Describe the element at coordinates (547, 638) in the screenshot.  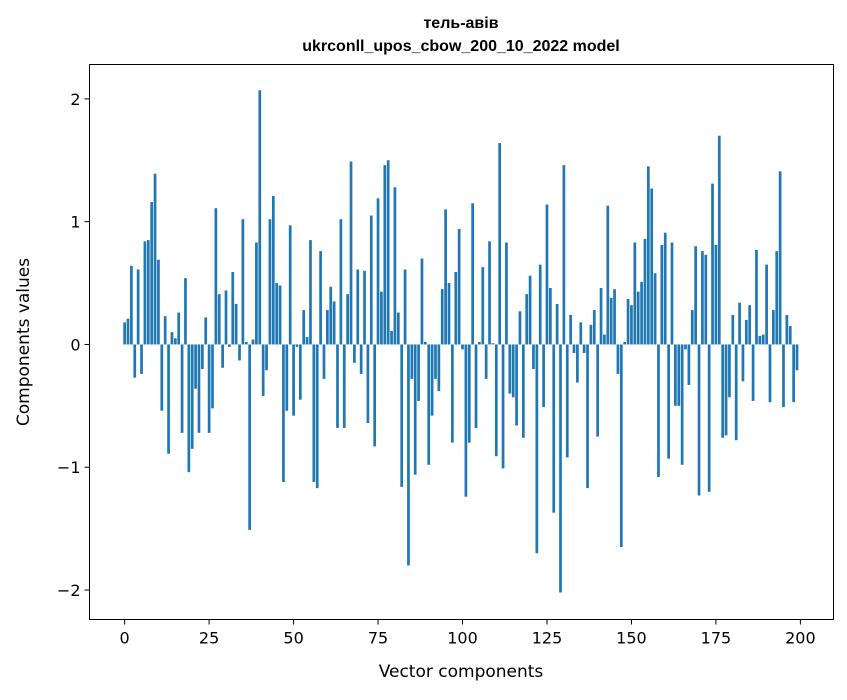
I see `x-tick-label: 125` at that location.